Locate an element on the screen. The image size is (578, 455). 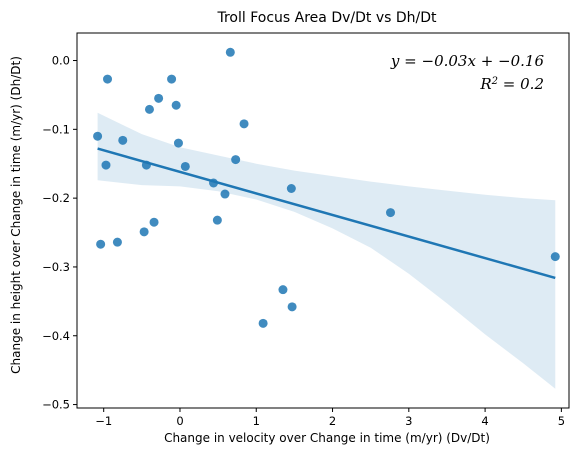
x-tick-label: 5 is located at coordinates (561, 421).